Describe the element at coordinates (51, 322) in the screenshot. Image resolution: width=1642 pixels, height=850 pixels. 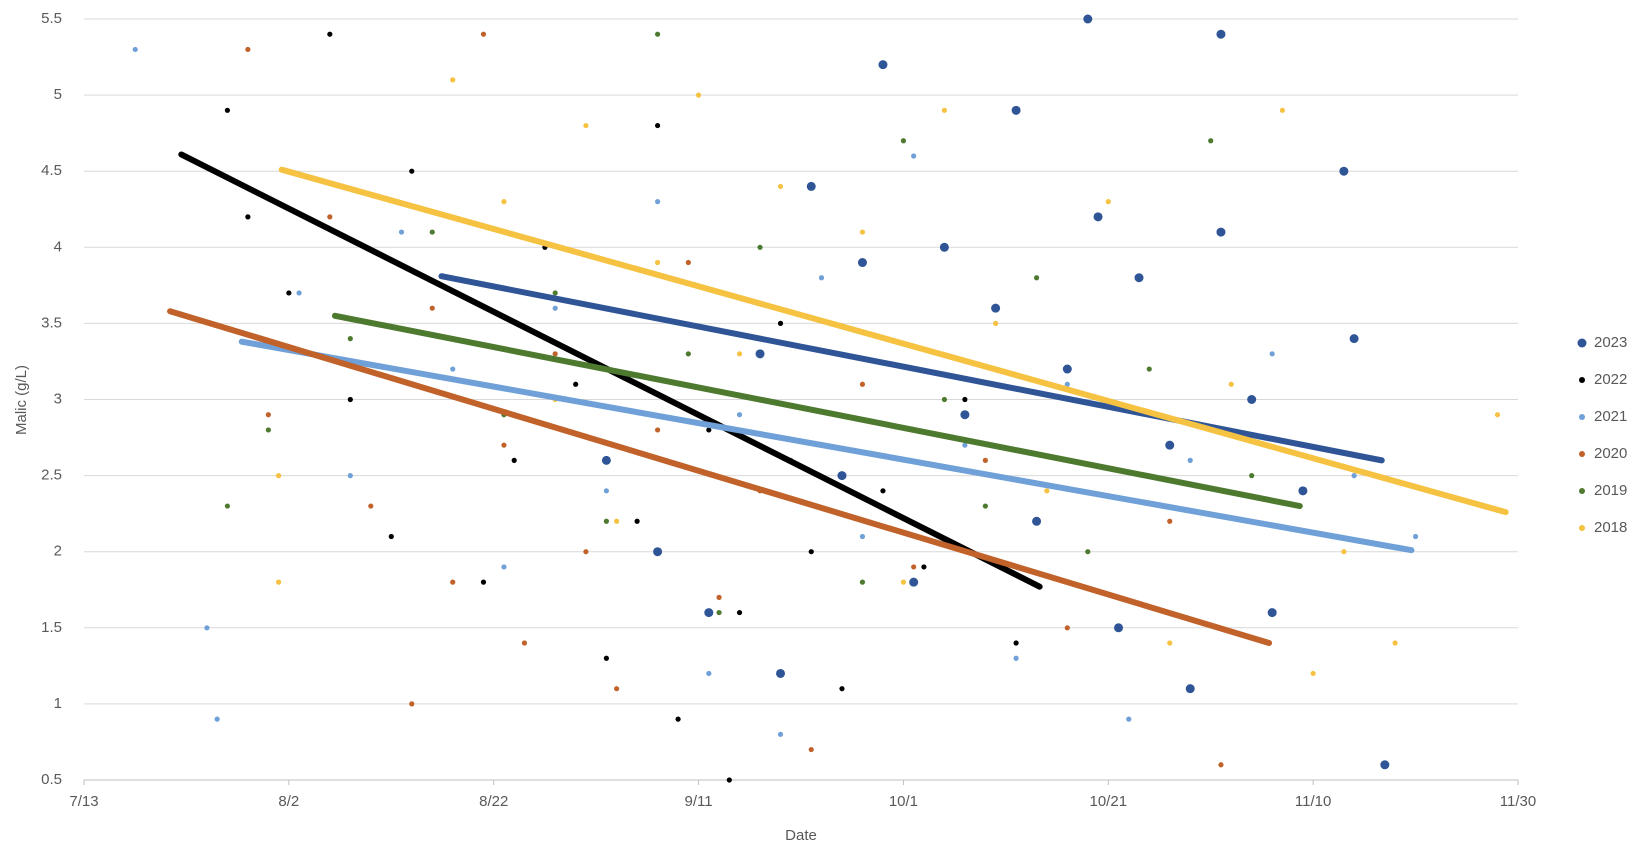
I see `y-tick-label: 3.5` at that location.